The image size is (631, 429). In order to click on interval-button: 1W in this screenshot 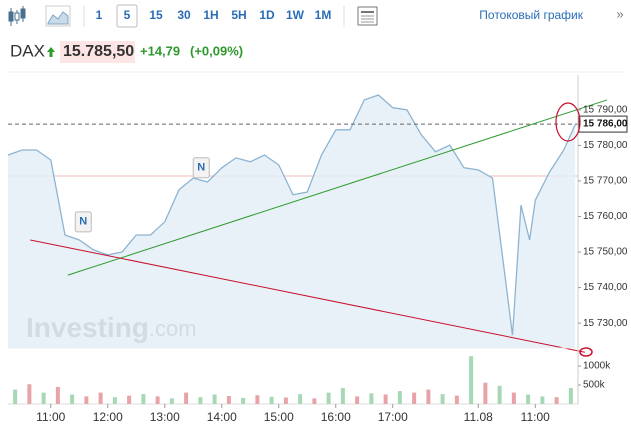, I will do `click(295, 15)`.